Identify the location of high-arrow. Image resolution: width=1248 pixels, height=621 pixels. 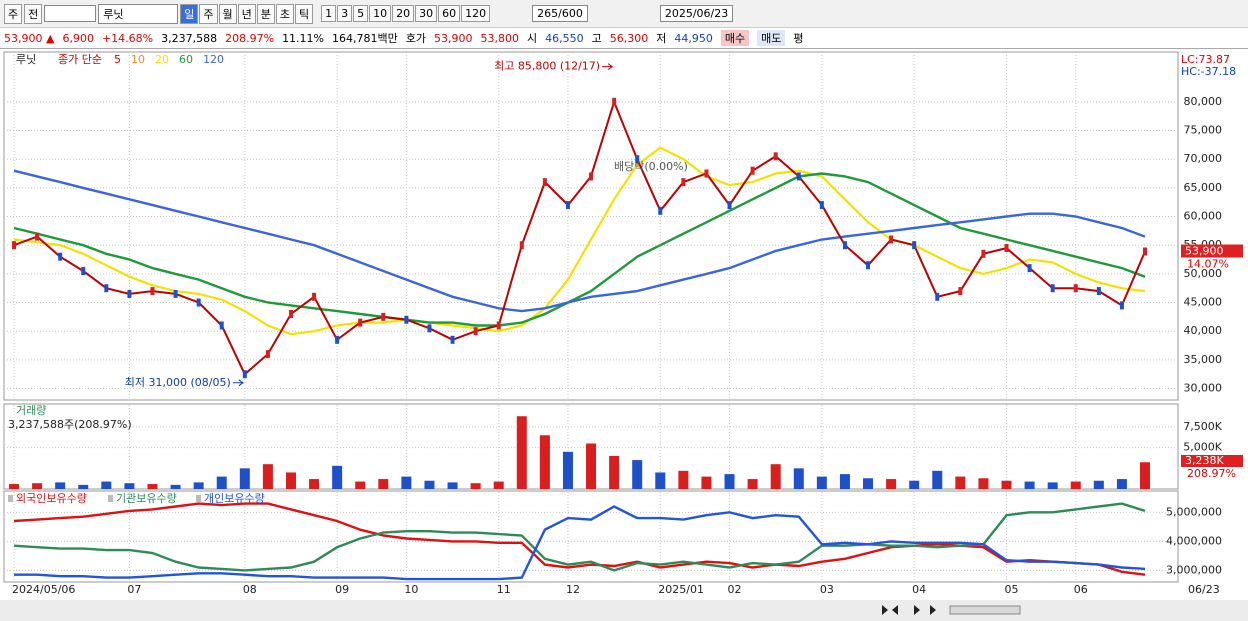
(608, 67).